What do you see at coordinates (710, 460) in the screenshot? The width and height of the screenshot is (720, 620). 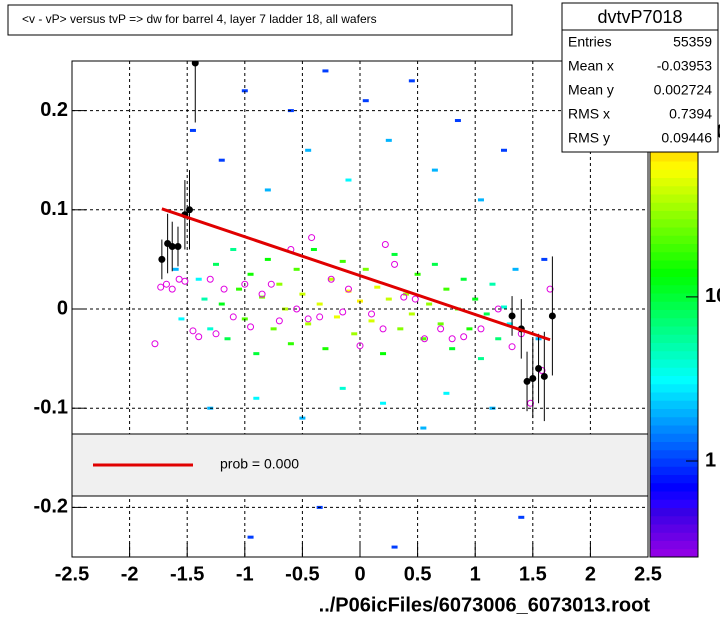 I see `z-tick-label: 1` at bounding box center [710, 460].